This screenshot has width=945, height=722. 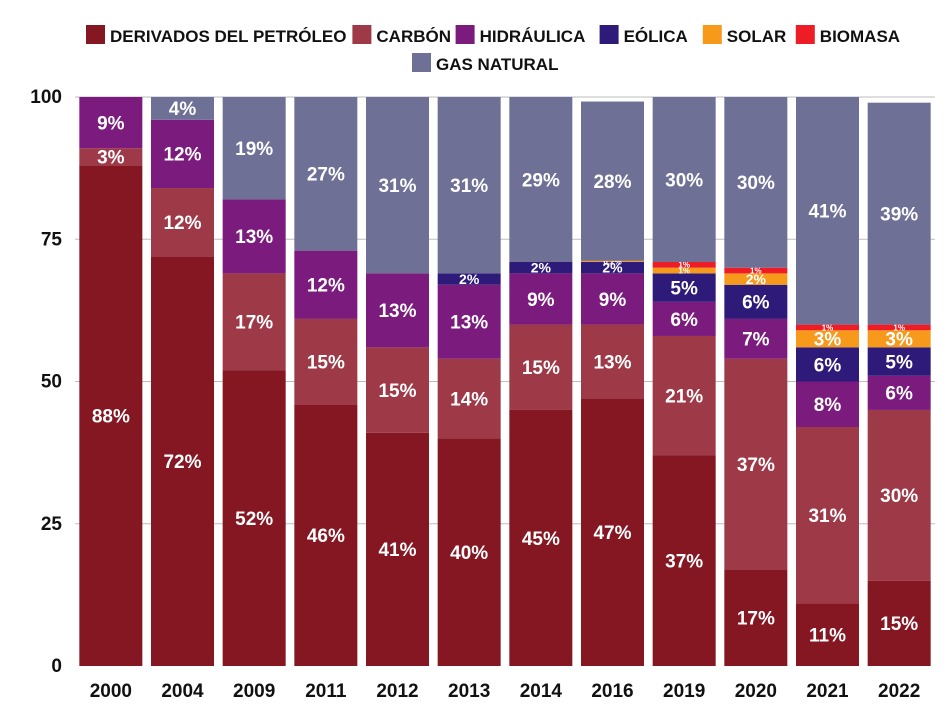 I want to click on data-label-2000-carbon: 3%, so click(x=111, y=158).